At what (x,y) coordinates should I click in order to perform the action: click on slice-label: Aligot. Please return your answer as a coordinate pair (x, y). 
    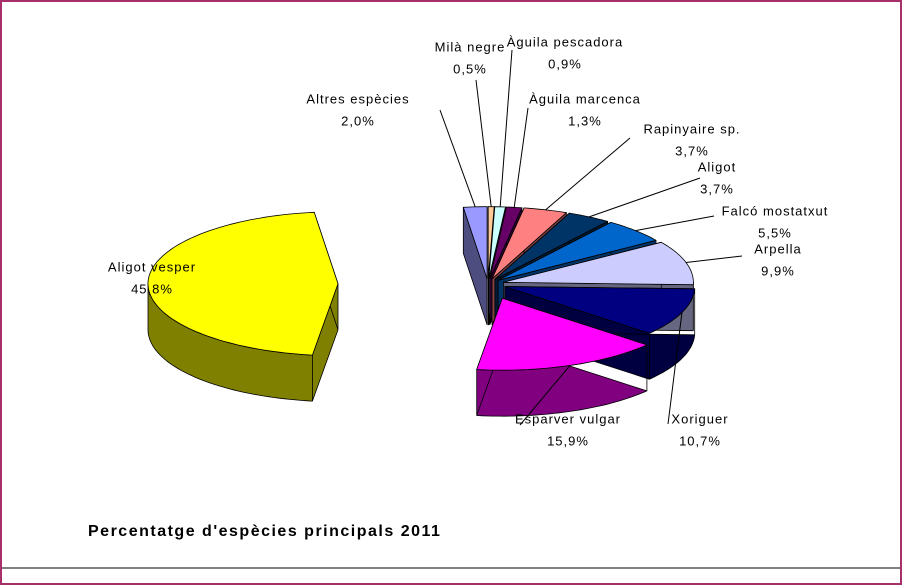
    Looking at the image, I should click on (717, 166).